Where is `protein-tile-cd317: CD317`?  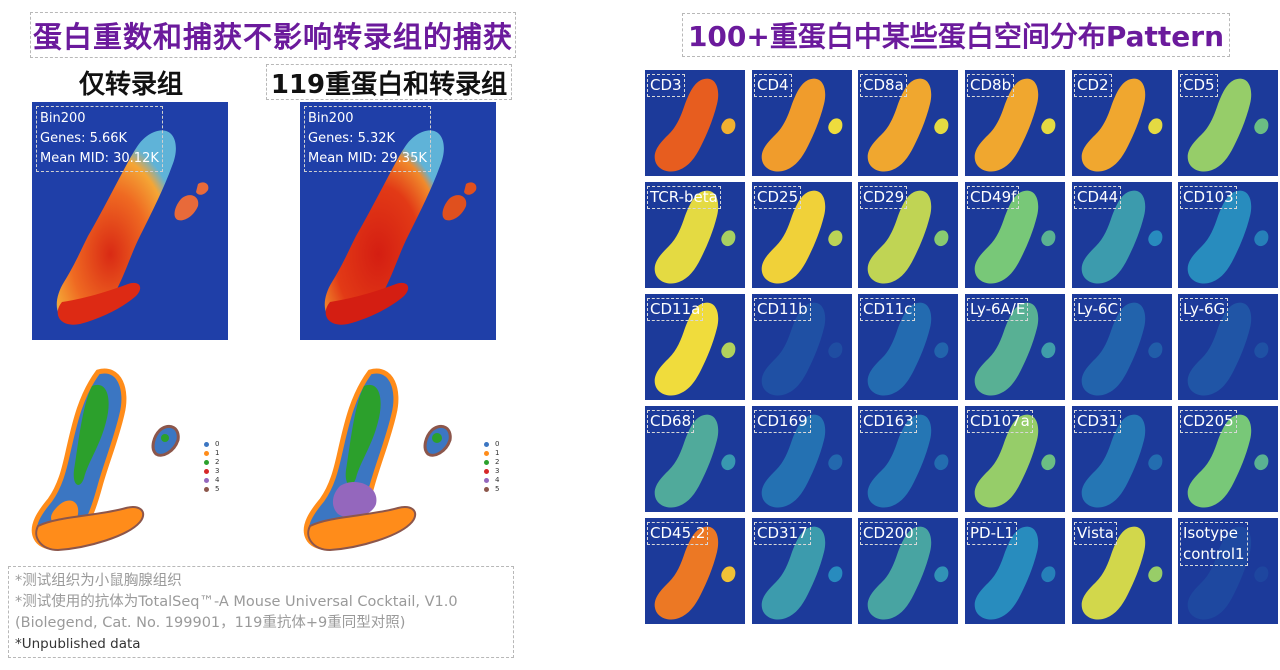 protein-tile-cd317: CD317 is located at coordinates (802, 571).